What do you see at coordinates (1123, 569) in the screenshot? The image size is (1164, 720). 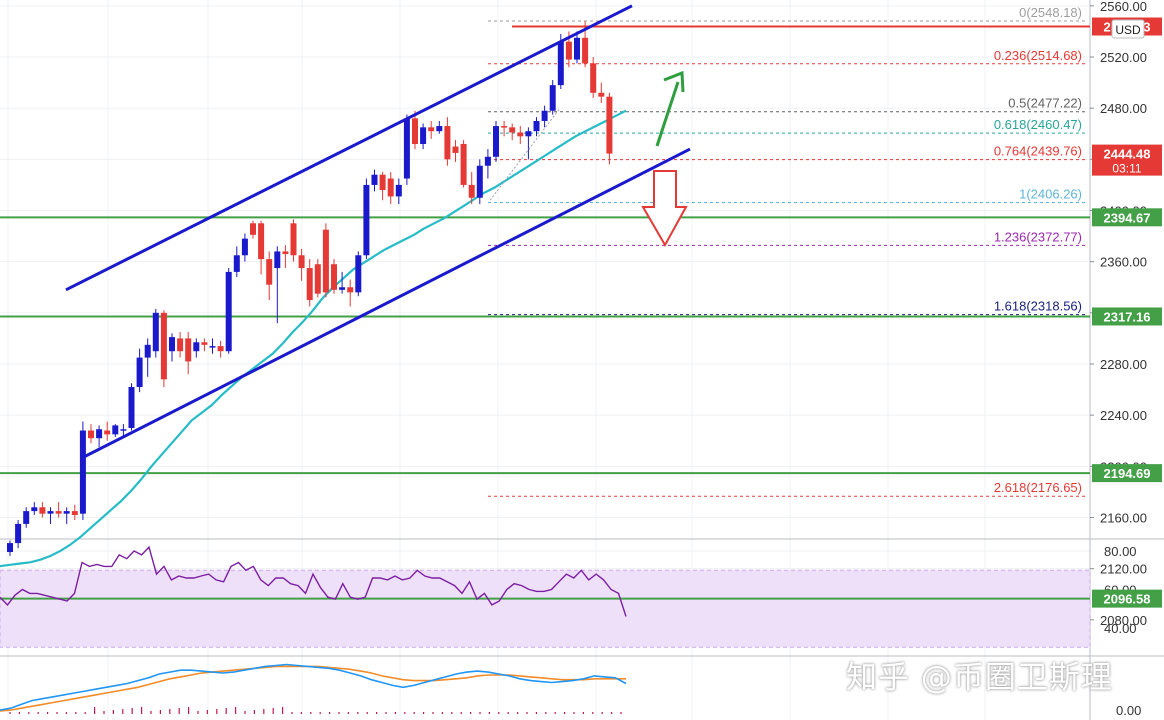 I see `axis-tick-label: 2120.00` at bounding box center [1123, 569].